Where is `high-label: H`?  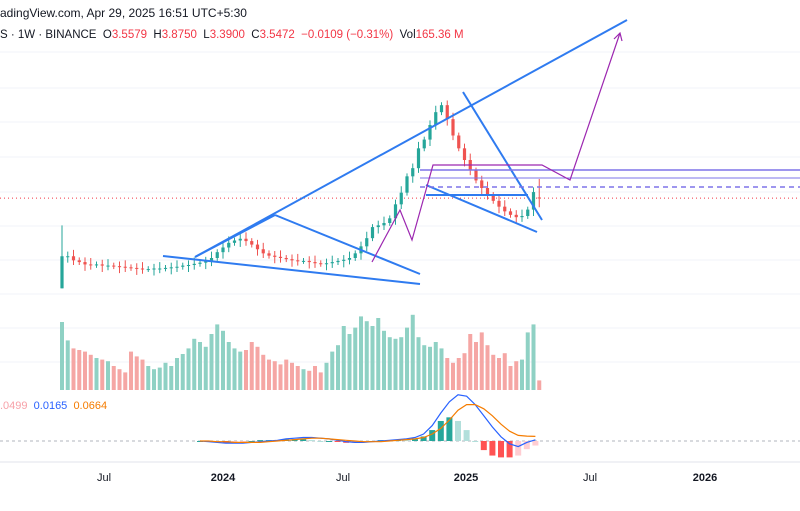
high-label: H is located at coordinates (157, 35).